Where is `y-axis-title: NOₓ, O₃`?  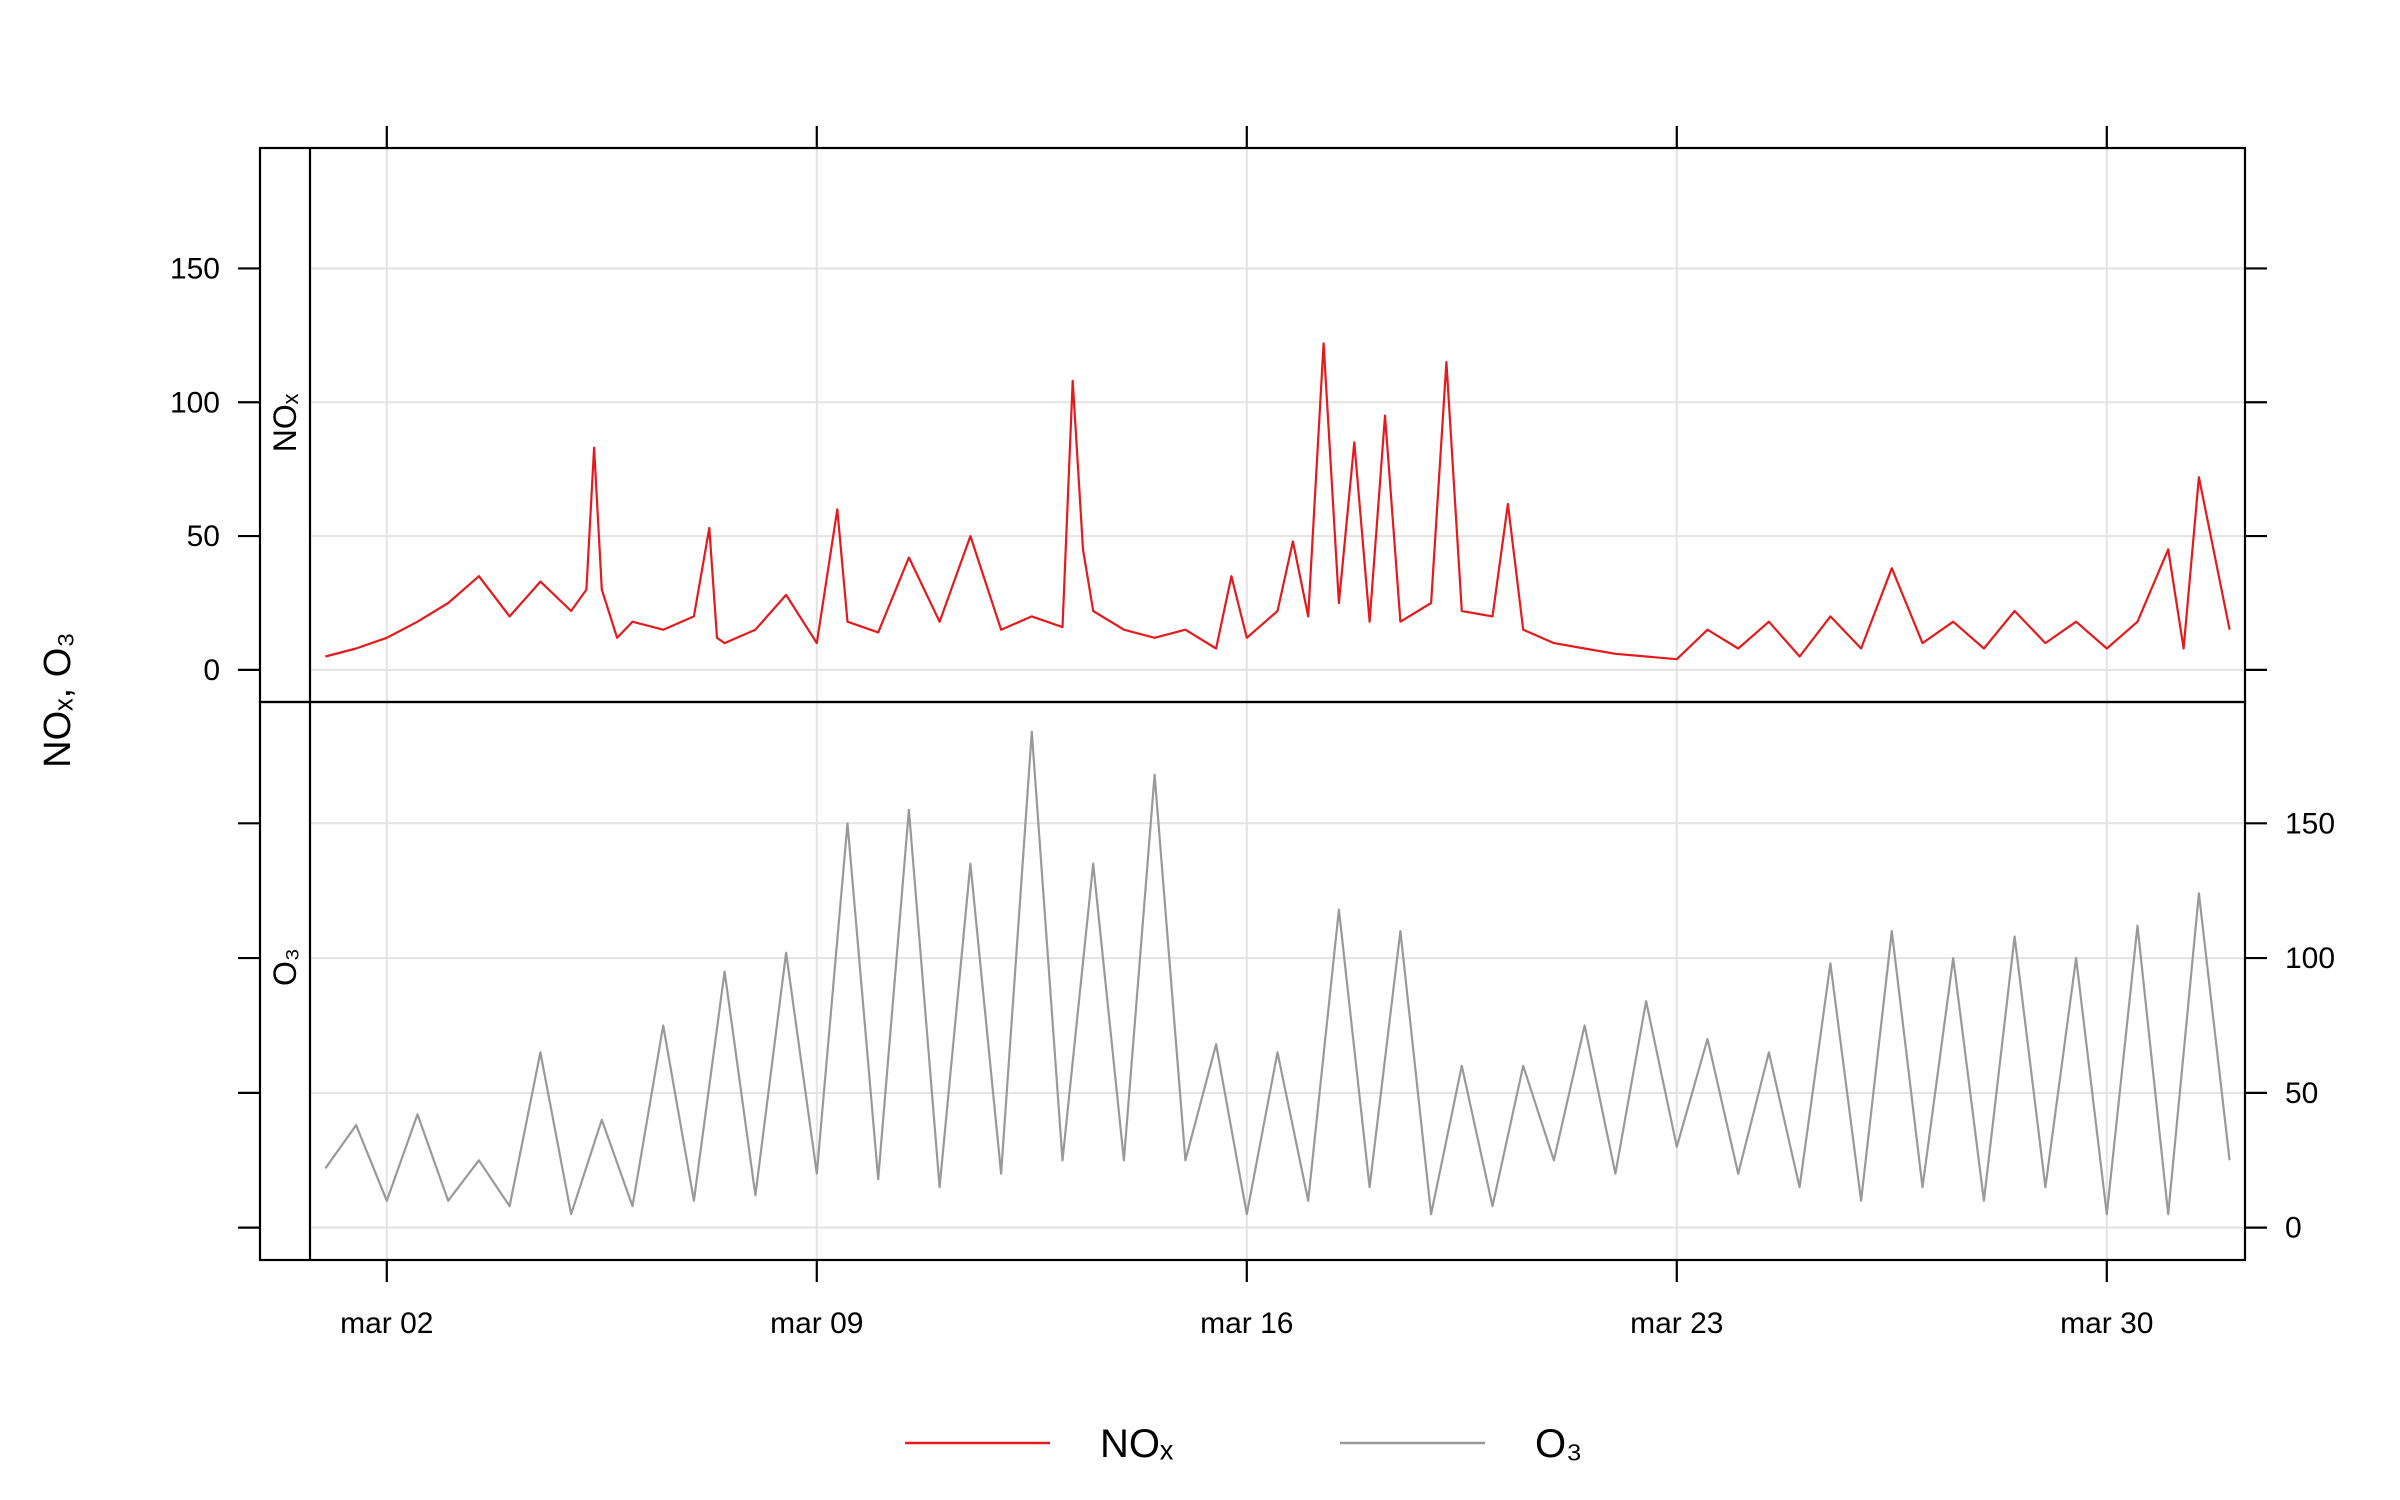
y-axis-title: NOₓ, O₃ is located at coordinates (58, 700).